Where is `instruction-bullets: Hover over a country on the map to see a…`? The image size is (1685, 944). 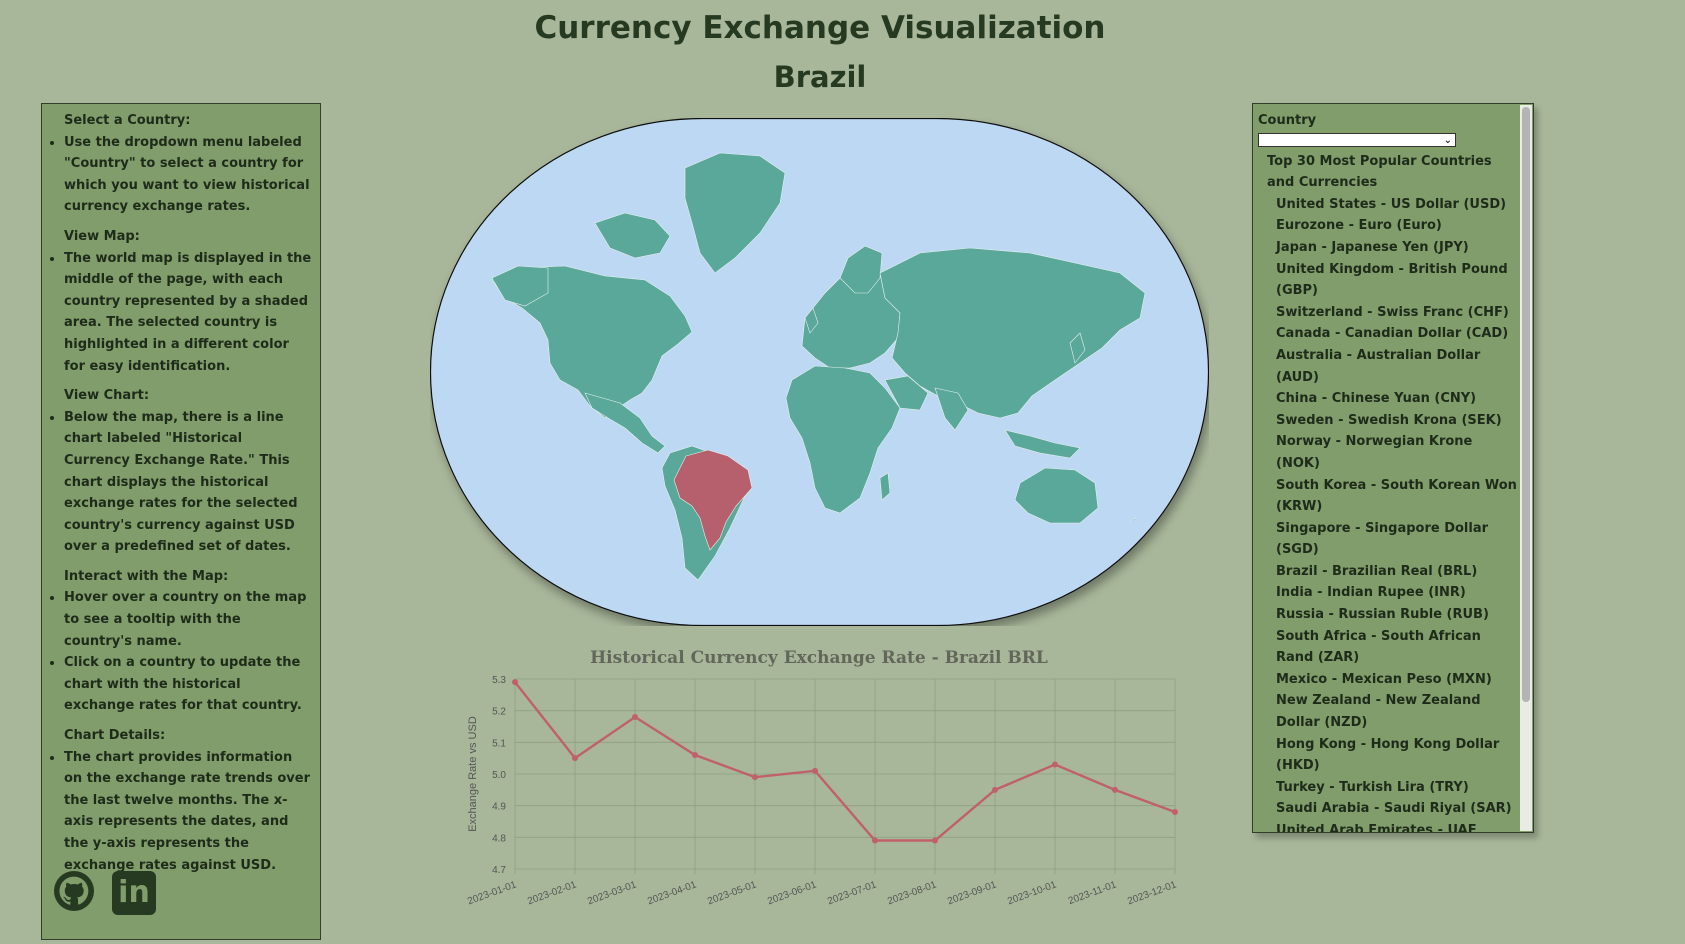
instruction-bullets: Hover over a country on the map to see a… is located at coordinates (181, 652).